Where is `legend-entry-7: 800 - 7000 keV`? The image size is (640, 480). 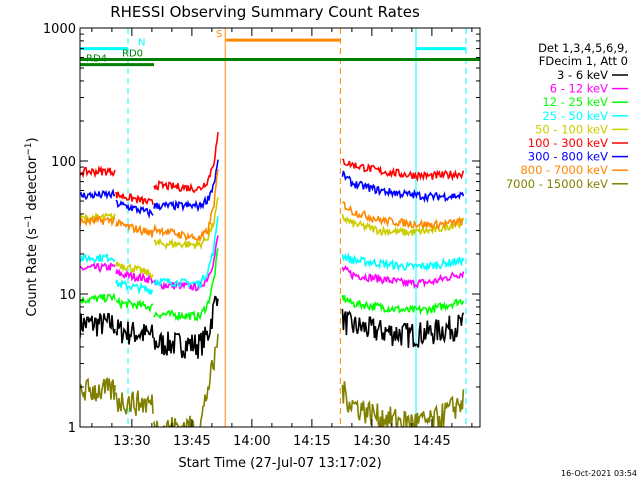 legend-entry-7: 800 - 7000 keV is located at coordinates (564, 170).